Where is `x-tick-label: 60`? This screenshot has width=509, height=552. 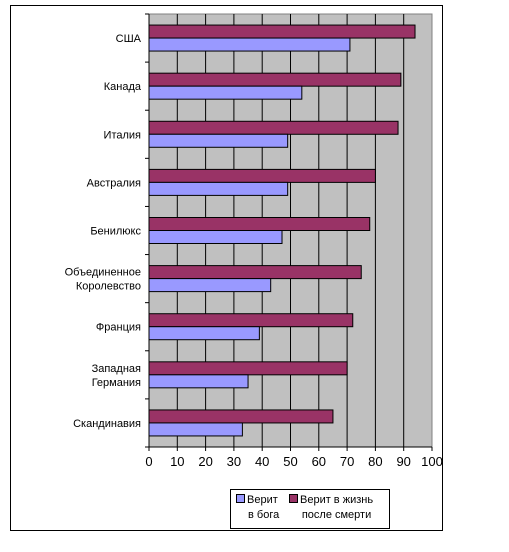
x-tick-label: 60 is located at coordinates (319, 461).